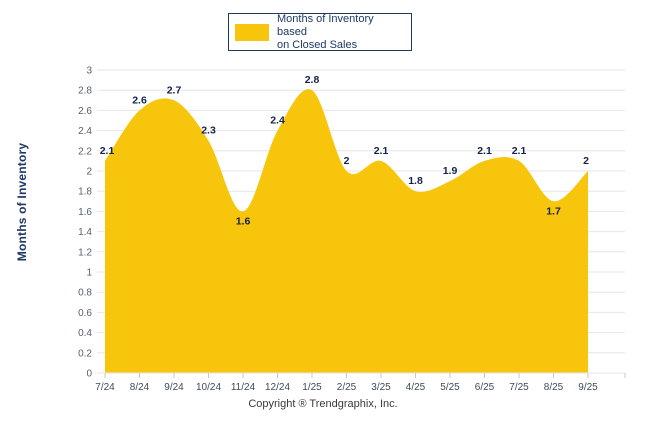  Describe the element at coordinates (85, 192) in the screenshot. I see `y-tick-label: 1.8` at that location.